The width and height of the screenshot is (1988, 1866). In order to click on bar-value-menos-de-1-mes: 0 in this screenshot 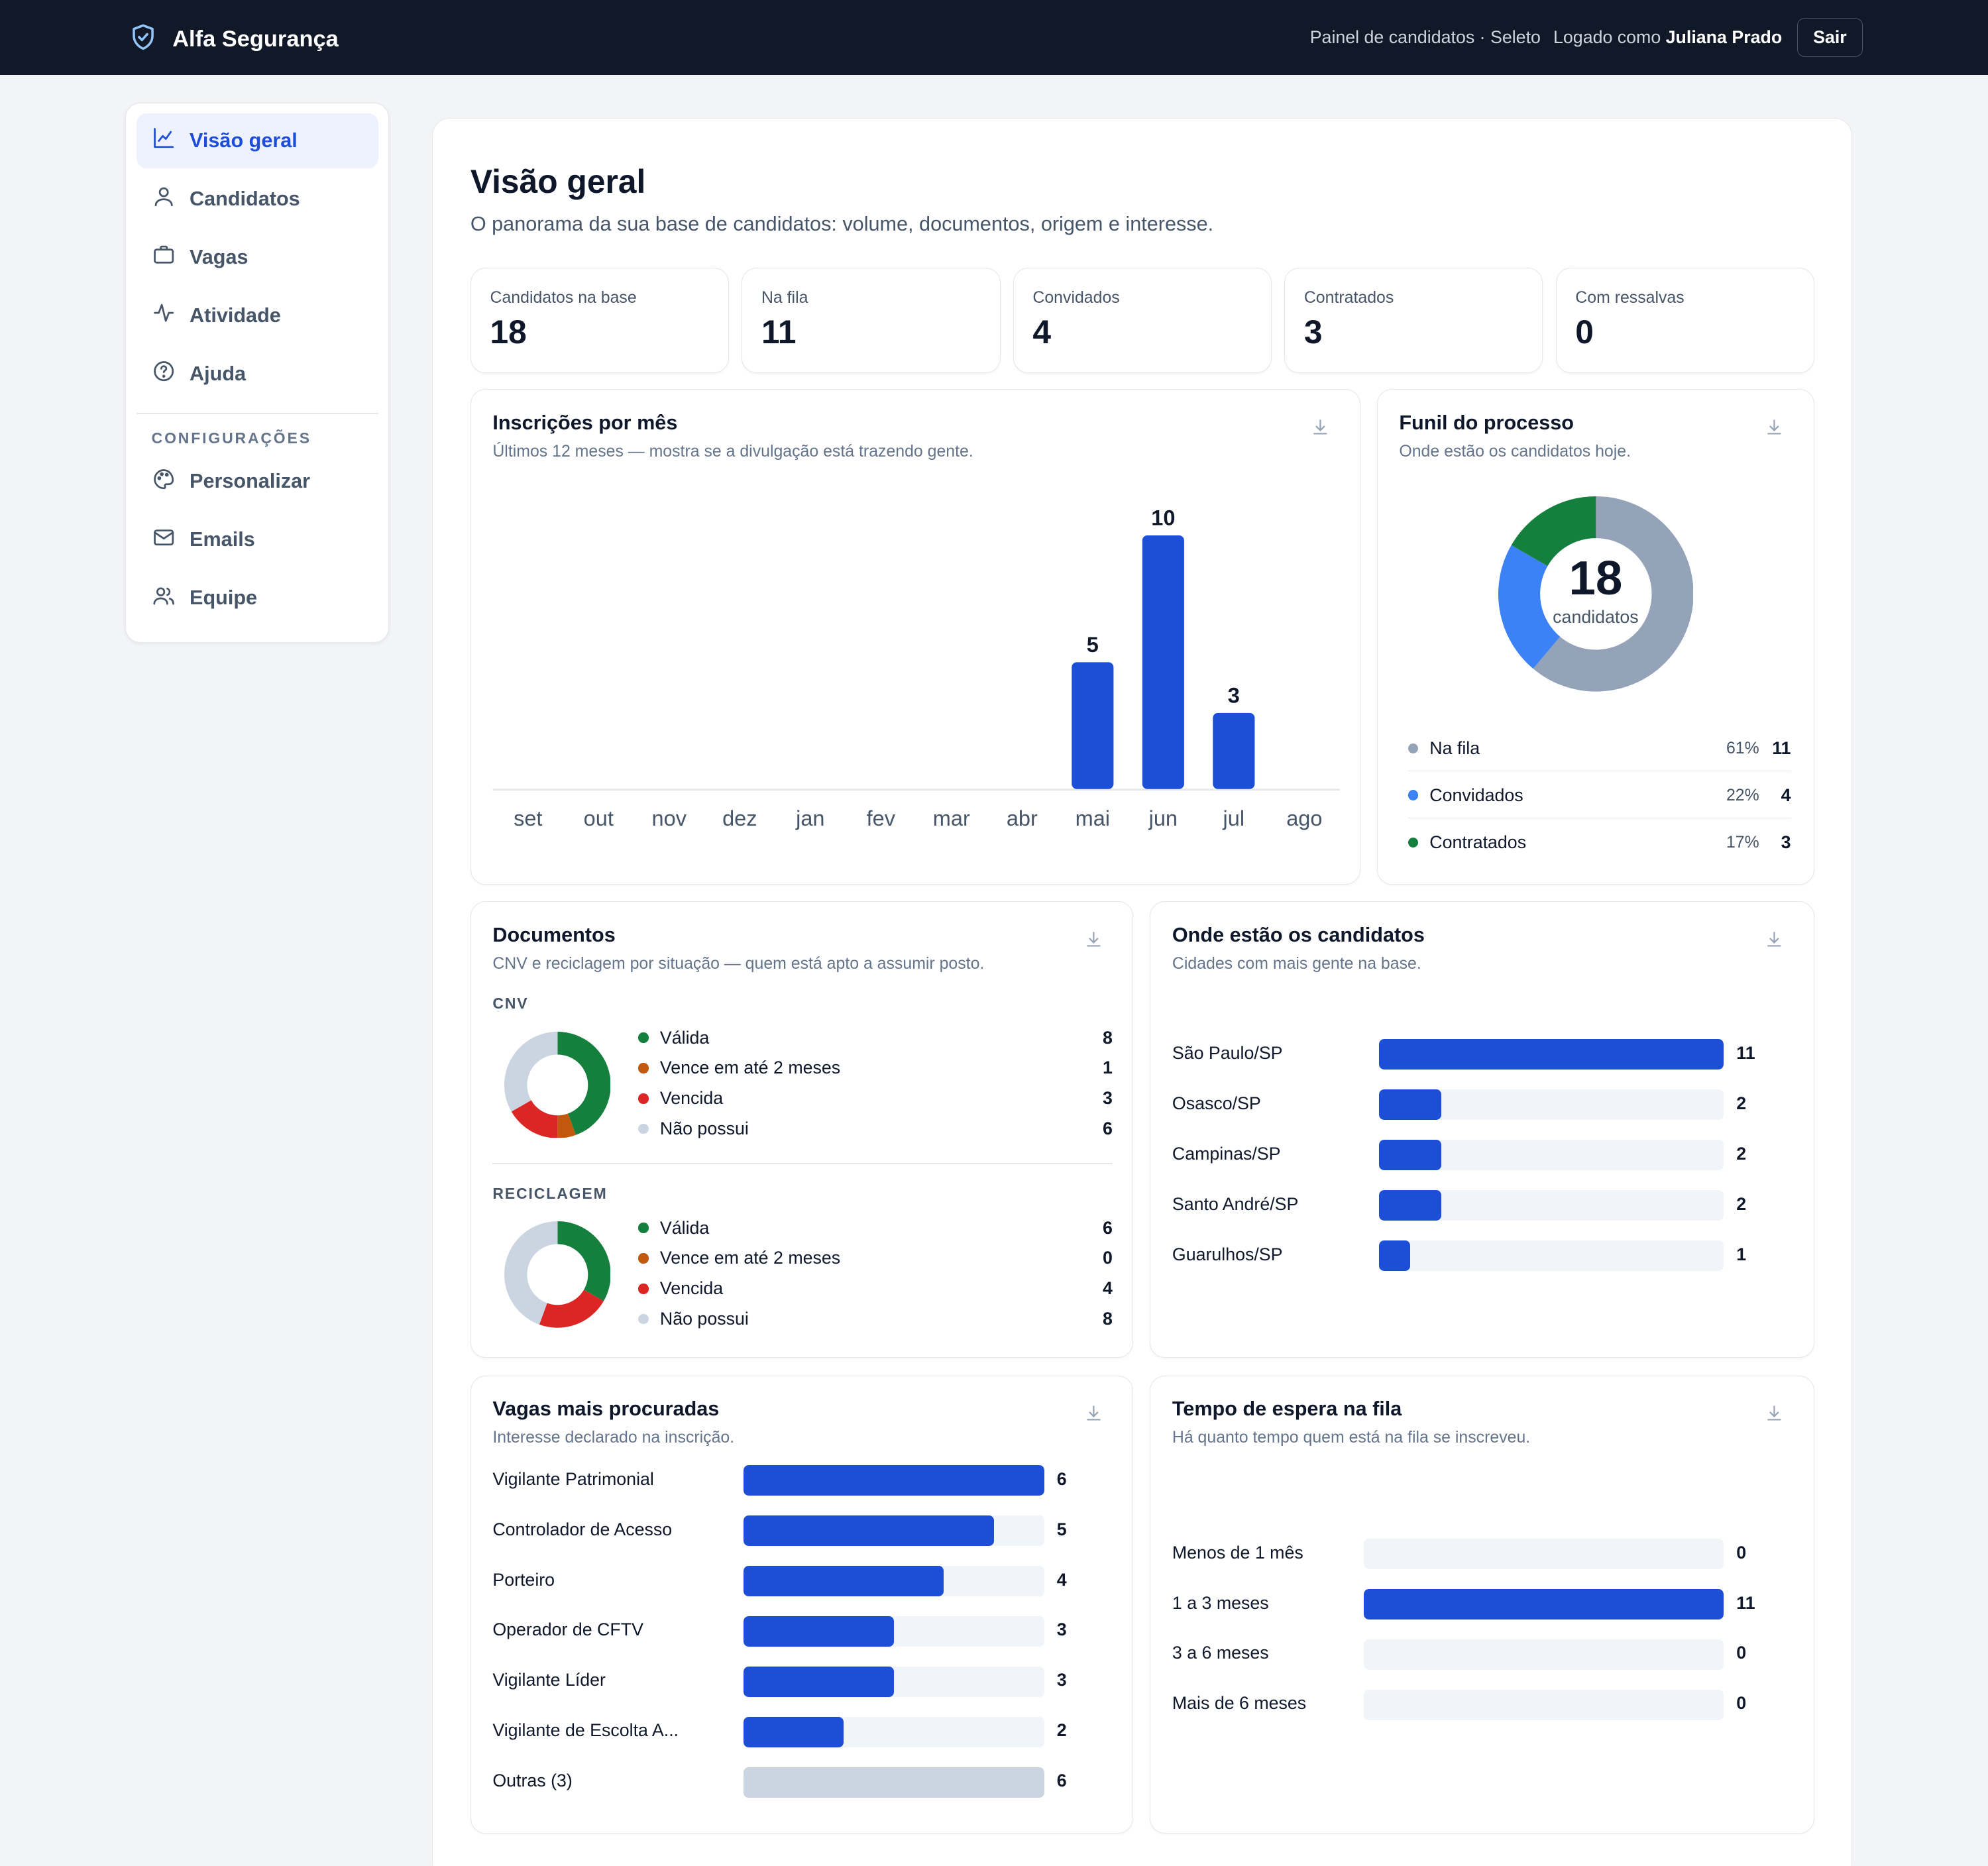, I will do `click(1741, 1552)`.